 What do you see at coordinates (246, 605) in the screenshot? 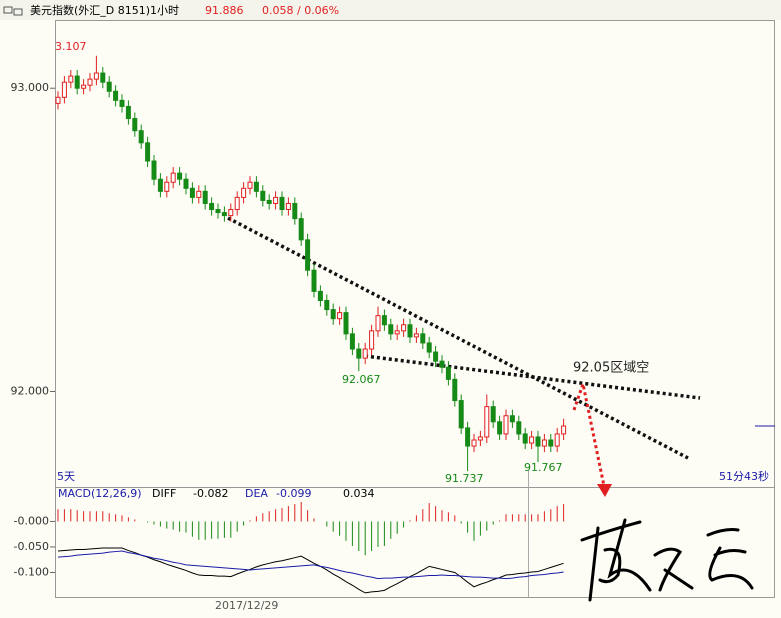
I see `date-label: 2017/12/29` at bounding box center [246, 605].